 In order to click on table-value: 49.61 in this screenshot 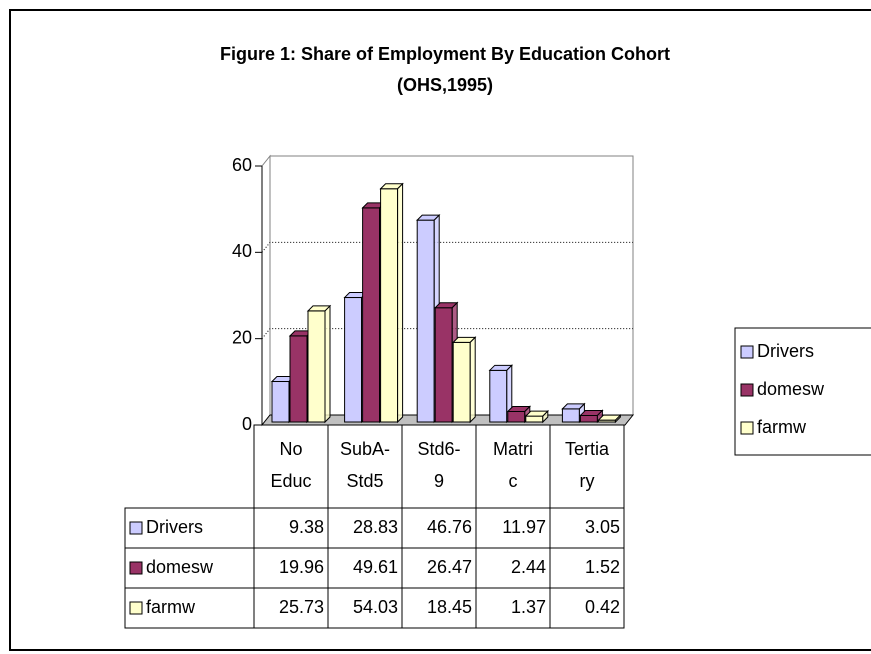, I will do `click(375, 567)`.